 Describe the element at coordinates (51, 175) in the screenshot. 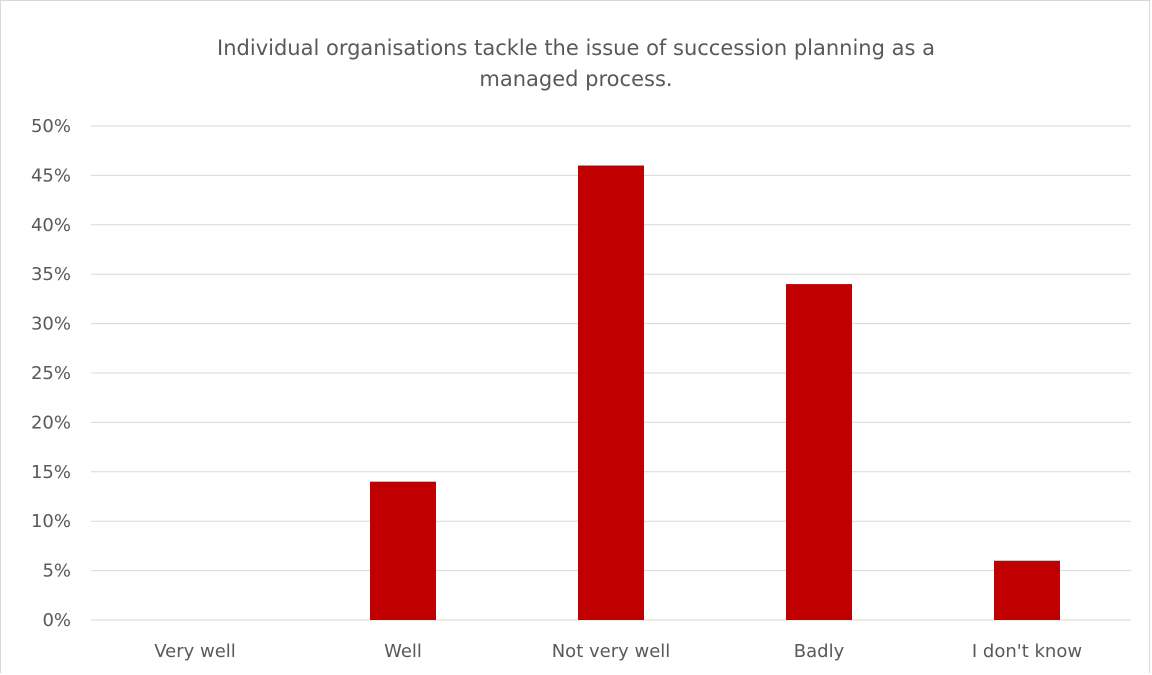

I see `y-tick-label: 45%` at that location.